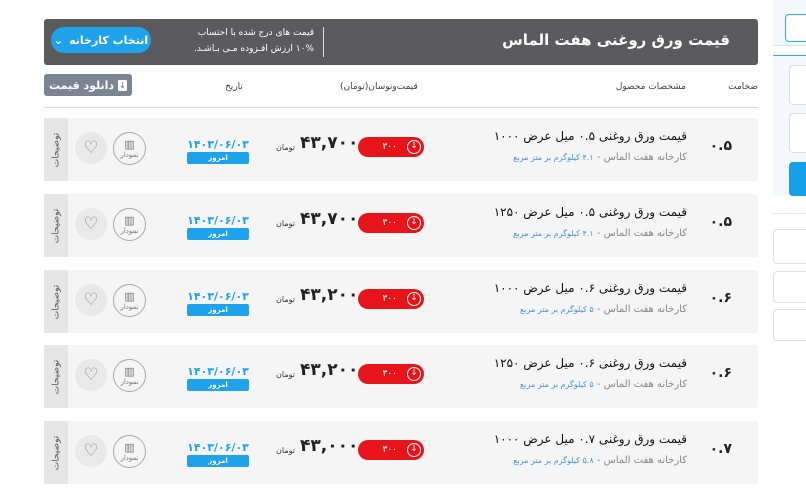 This screenshot has width=806, height=489. I want to click on select-factory-label: انتخاب کارخانه, so click(109, 40).